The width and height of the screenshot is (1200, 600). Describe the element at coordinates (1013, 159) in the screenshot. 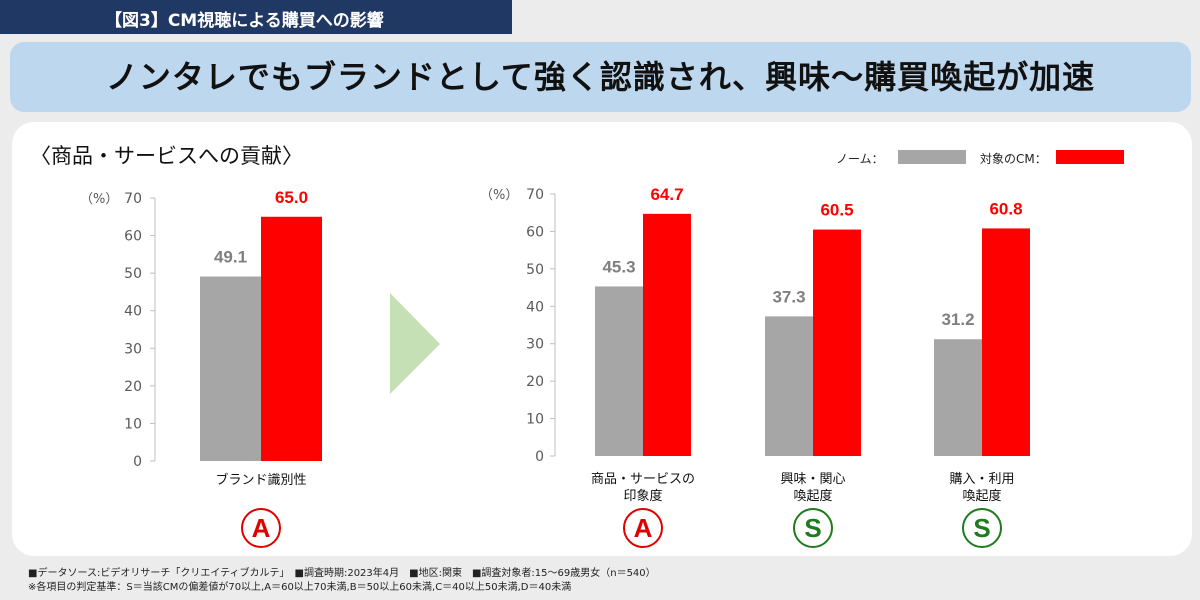

I see `legend-target-label: 対象のCM：` at that location.